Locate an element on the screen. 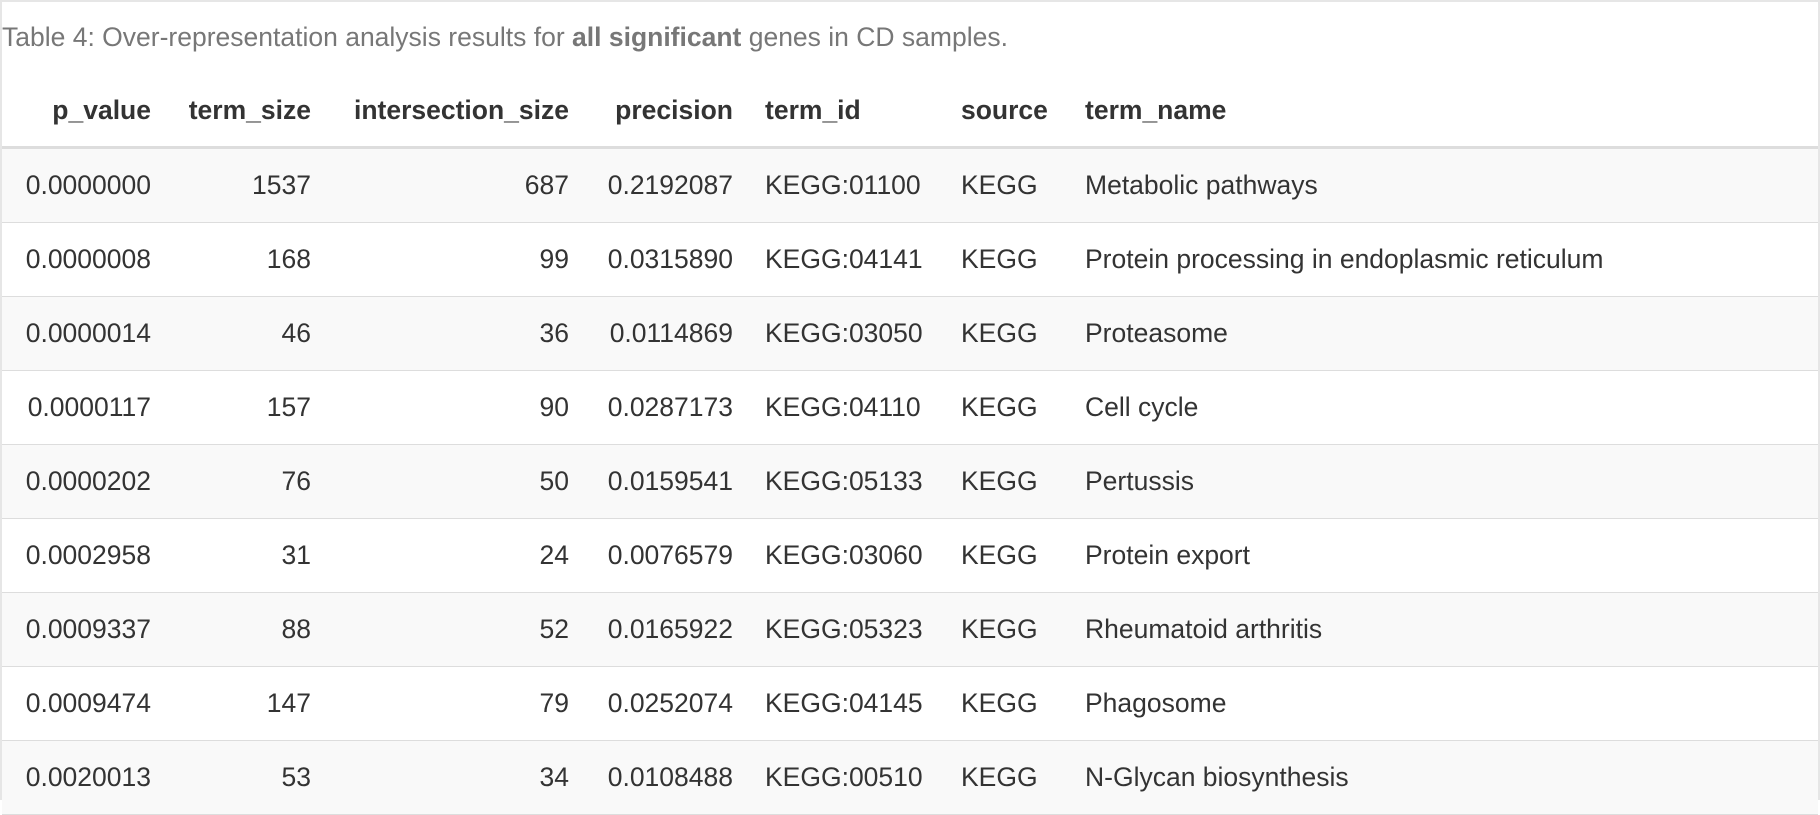  cell-precision: 0.0076579 is located at coordinates (667, 555).